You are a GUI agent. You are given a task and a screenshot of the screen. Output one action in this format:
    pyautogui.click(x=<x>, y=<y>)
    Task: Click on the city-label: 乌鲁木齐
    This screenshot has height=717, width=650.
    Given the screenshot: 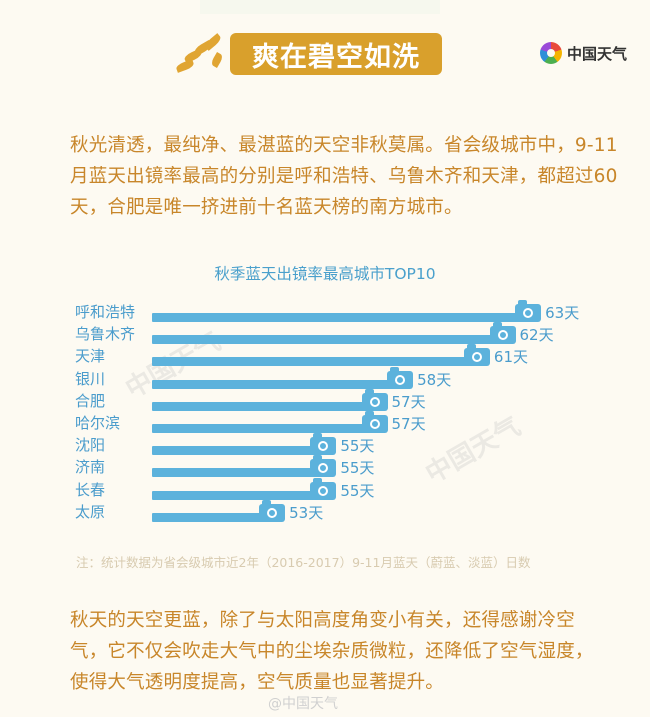 What is the action you would take?
    pyautogui.click(x=105, y=334)
    